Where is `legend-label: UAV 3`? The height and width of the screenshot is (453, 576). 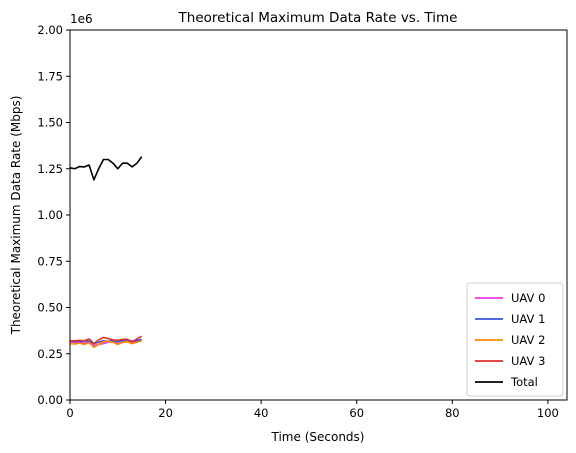 legend-label: UAV 3 is located at coordinates (528, 361).